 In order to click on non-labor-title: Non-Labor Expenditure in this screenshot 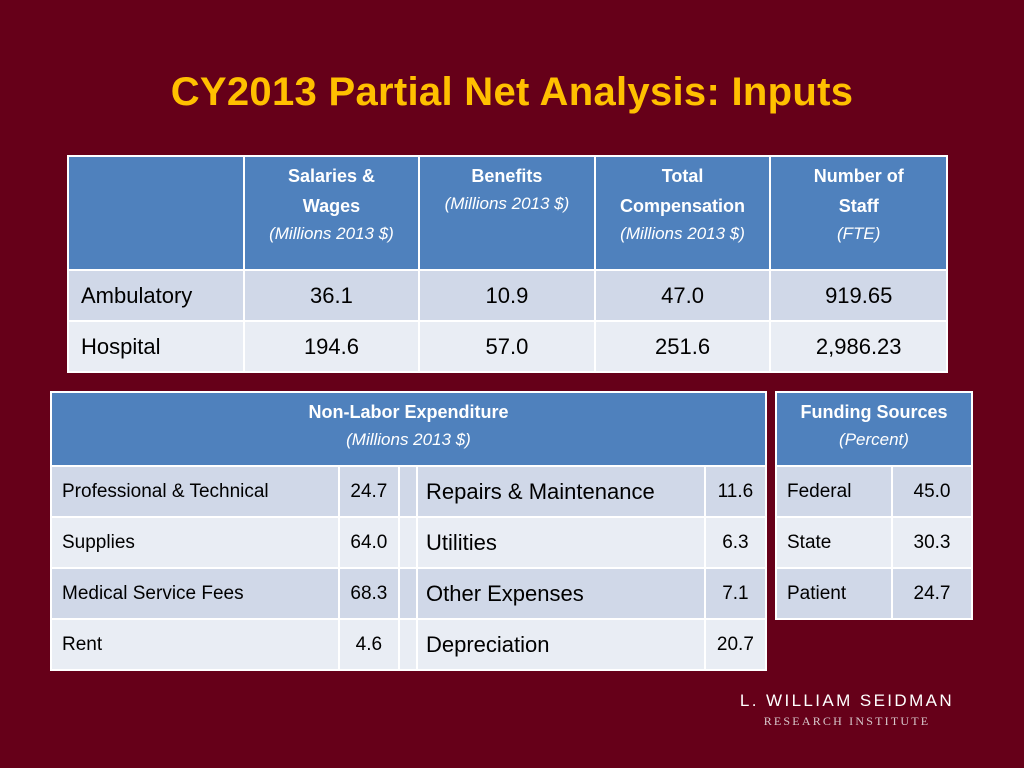, I will do `click(408, 412)`.